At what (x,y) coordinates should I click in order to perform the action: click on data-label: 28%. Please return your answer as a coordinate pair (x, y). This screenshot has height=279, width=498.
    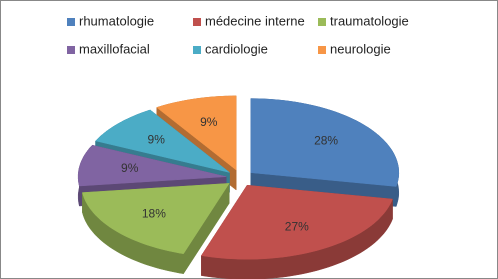
    Looking at the image, I should click on (326, 141).